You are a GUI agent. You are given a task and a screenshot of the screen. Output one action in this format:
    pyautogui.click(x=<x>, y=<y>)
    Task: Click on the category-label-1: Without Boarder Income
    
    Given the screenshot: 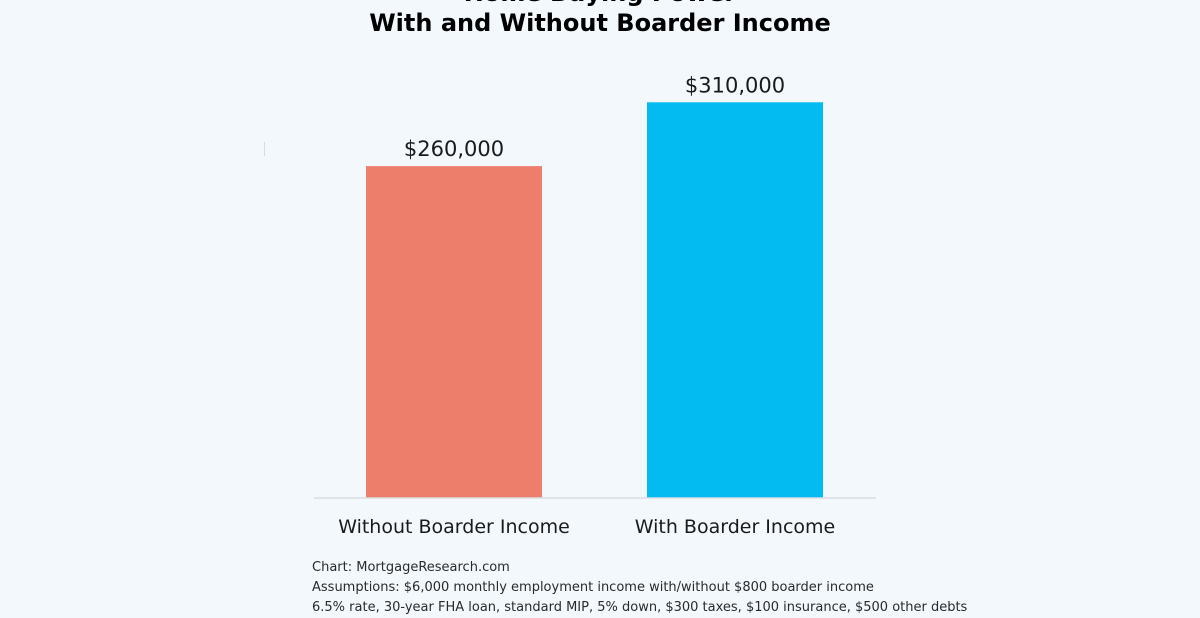 What is the action you would take?
    pyautogui.click(x=454, y=527)
    